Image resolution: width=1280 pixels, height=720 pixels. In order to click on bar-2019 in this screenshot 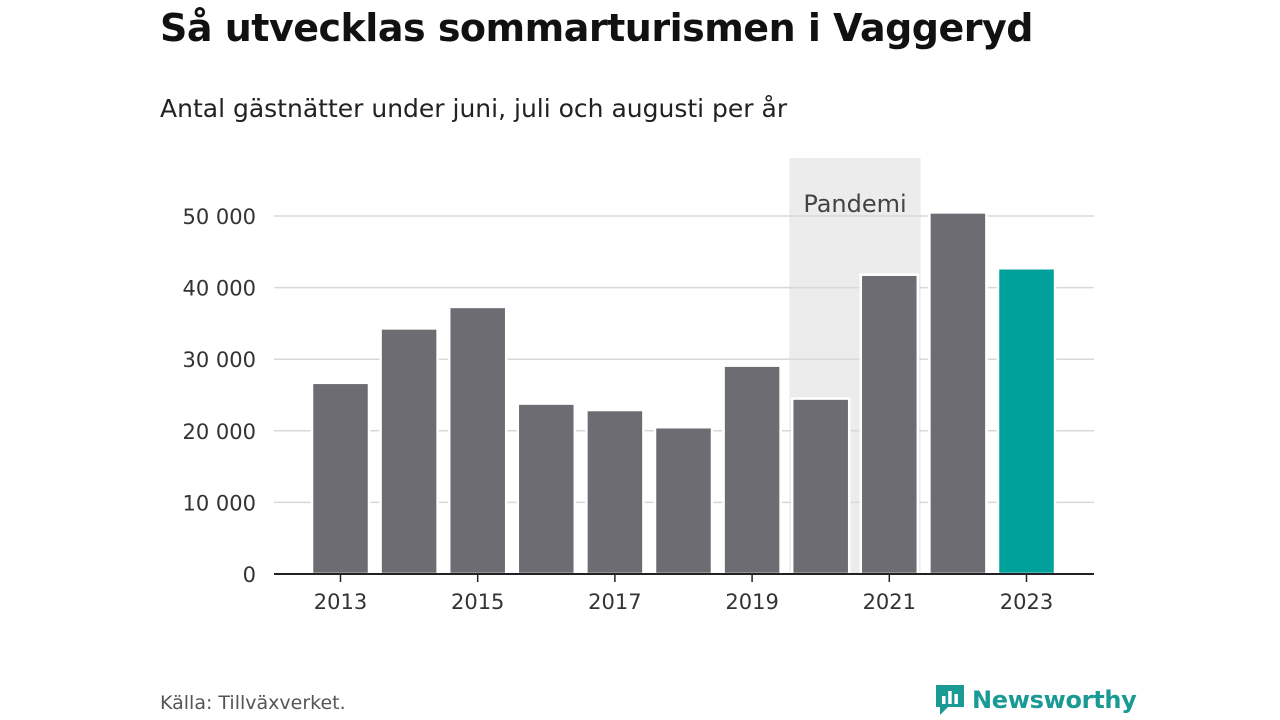, I will do `click(752, 470)`.